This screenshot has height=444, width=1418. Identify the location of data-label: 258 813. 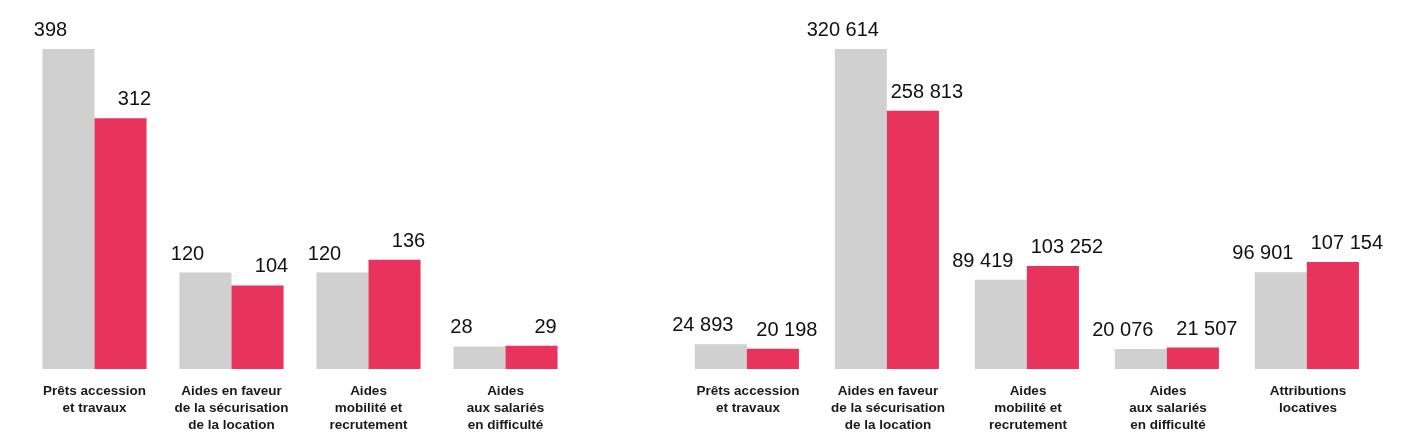
(927, 90).